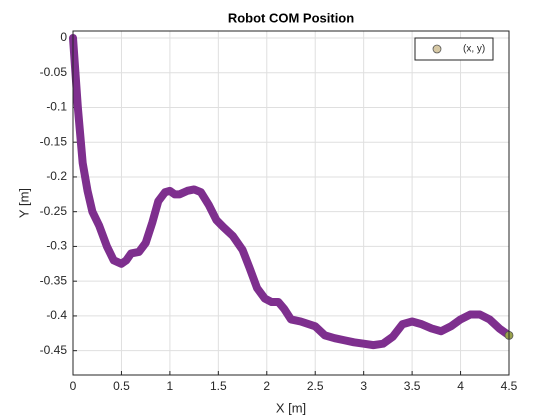  What do you see at coordinates (437, 49) in the screenshot?
I see `legend-marker` at bounding box center [437, 49].